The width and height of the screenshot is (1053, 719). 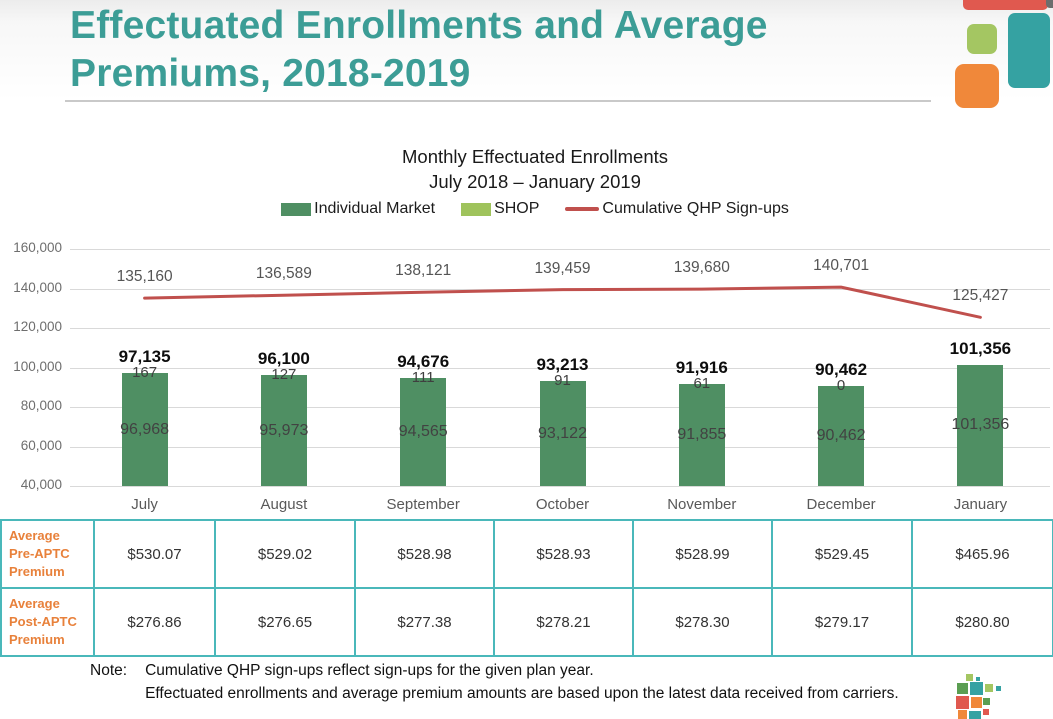 I want to click on x-axis-label: January, so click(x=980, y=504).